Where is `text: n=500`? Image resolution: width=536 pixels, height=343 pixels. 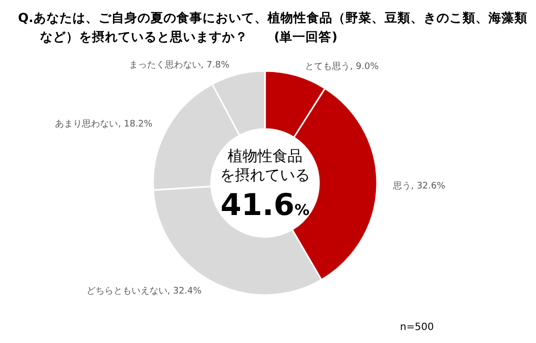
text: n=500 is located at coordinates (417, 327).